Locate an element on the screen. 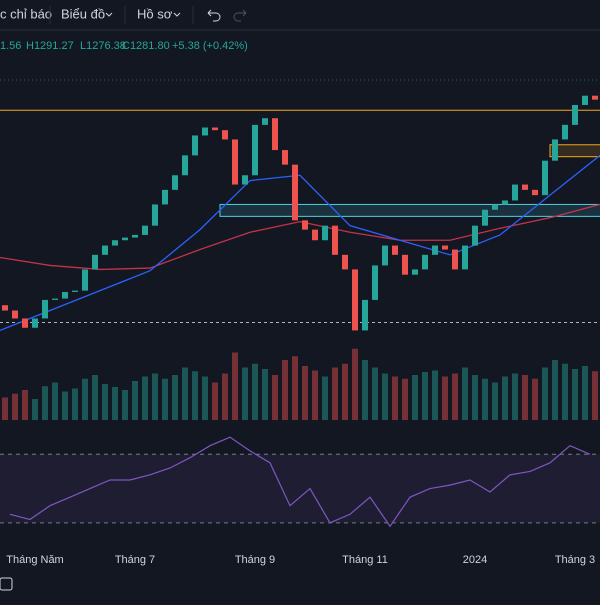 Image resolution: width=600 pixels, height=605 pixels. low-value: L1276.38 is located at coordinates (103, 46).